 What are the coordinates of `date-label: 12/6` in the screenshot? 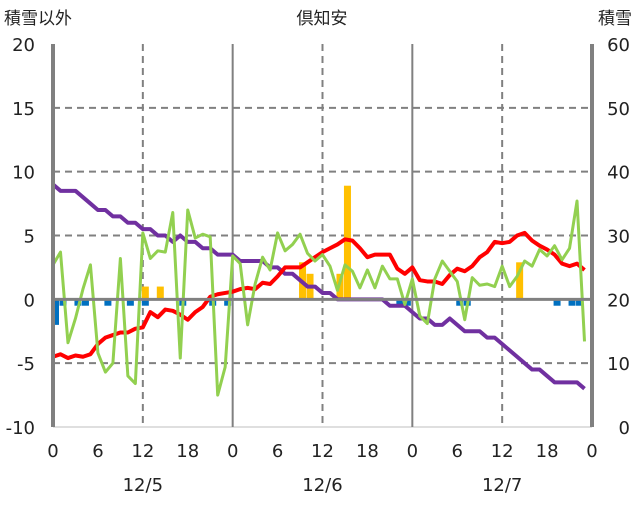 It's located at (322, 485).